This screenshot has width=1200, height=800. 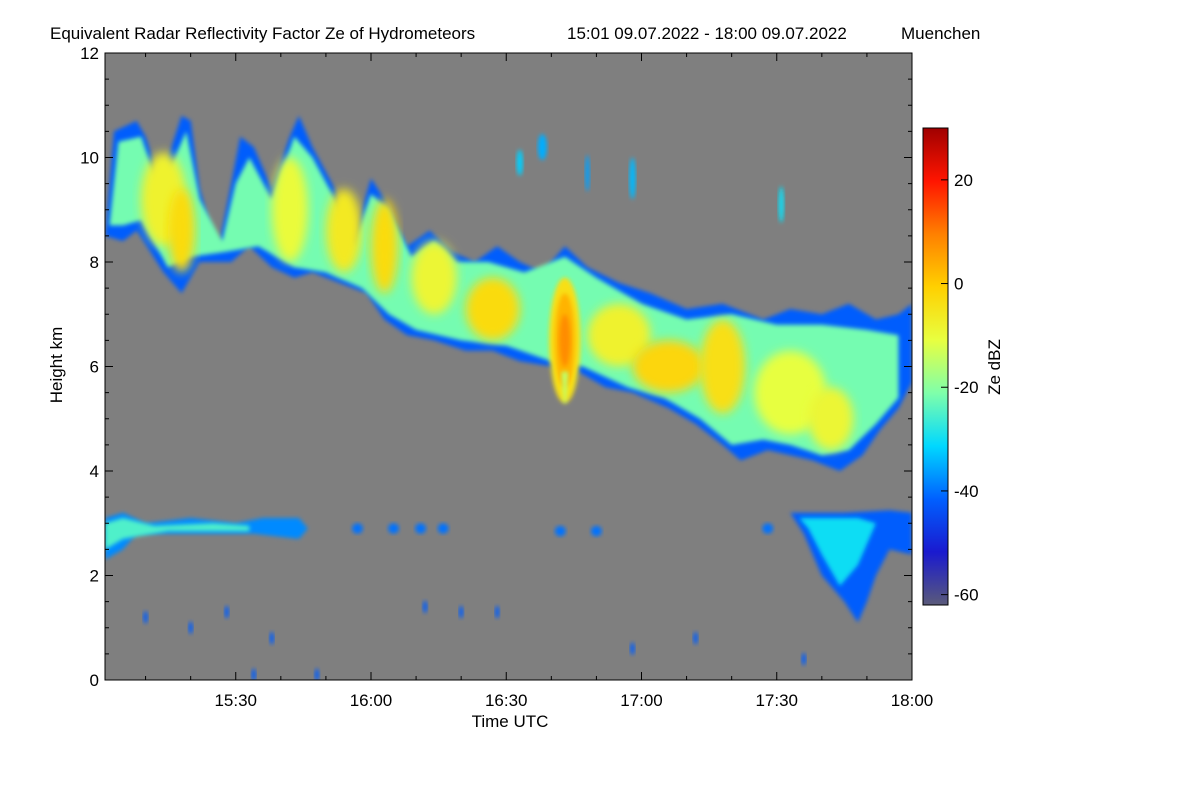 What do you see at coordinates (289, 209) in the screenshot?
I see `core-c` at bounding box center [289, 209].